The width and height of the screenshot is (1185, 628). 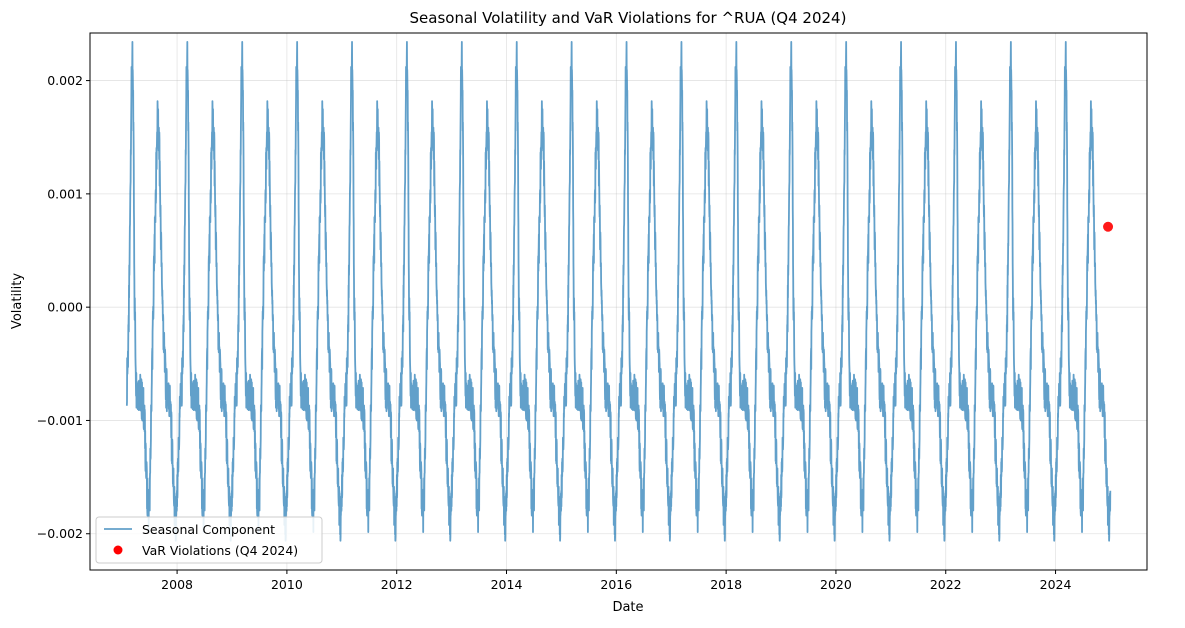 What do you see at coordinates (397, 584) in the screenshot?
I see `x-tick-label: 2012` at bounding box center [397, 584].